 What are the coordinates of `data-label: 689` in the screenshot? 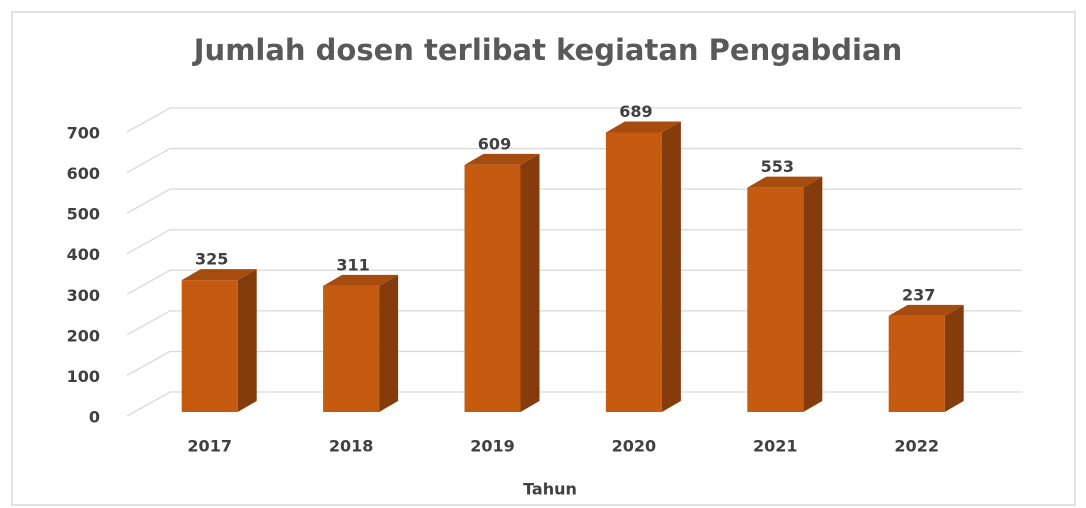 It's located at (635, 111).